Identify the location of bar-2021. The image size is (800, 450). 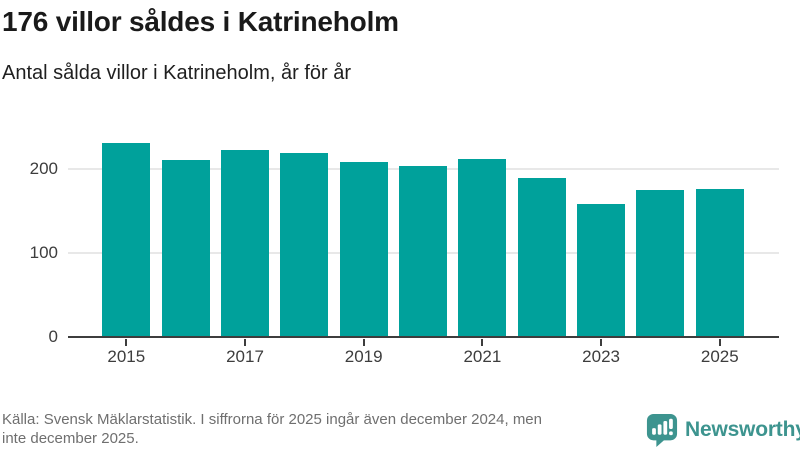
(482, 247).